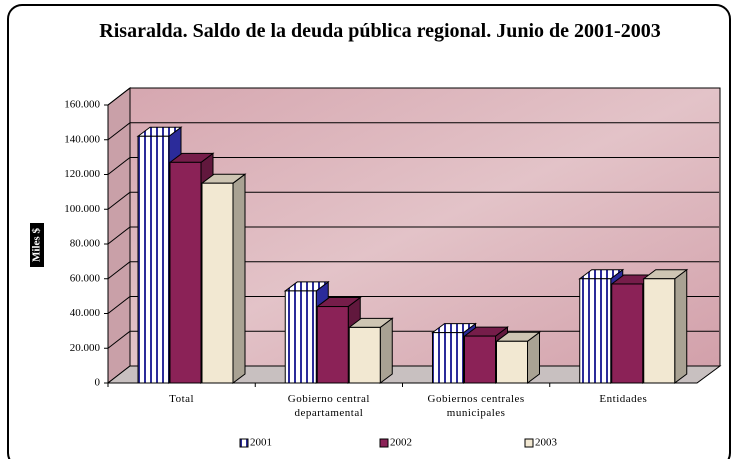 The image size is (734, 459). I want to click on legend-label: 2002, so click(401, 443).